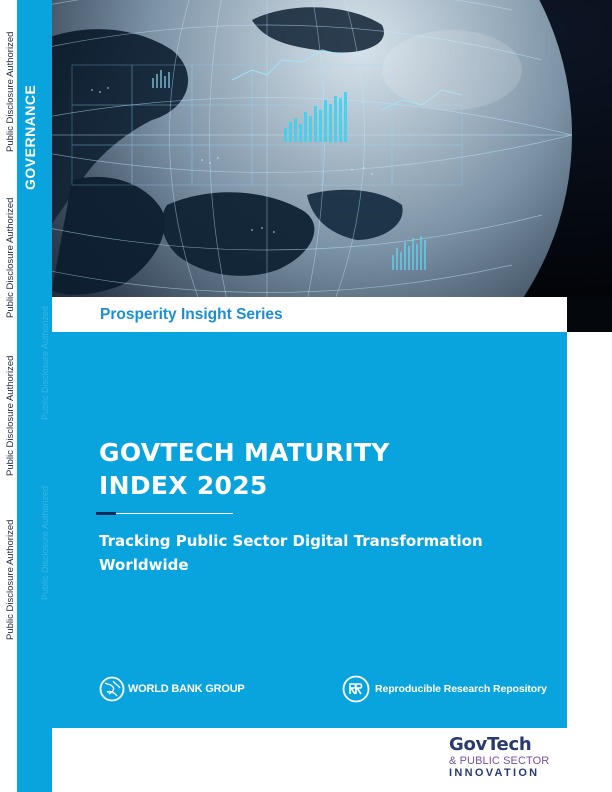 The width and height of the screenshot is (612, 792). I want to click on report-title: GOVTECH MATURITY INDEX 2025, so click(244, 469).